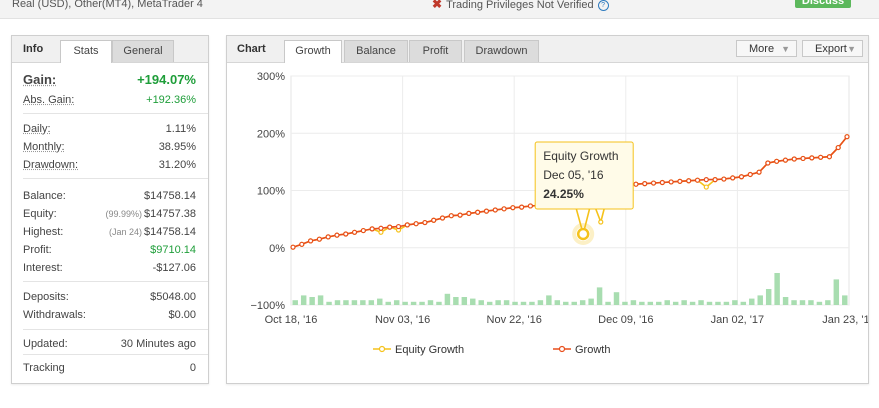  Describe the element at coordinates (170, 232) in the screenshot. I see `highest-amount: $14758.14` at that location.